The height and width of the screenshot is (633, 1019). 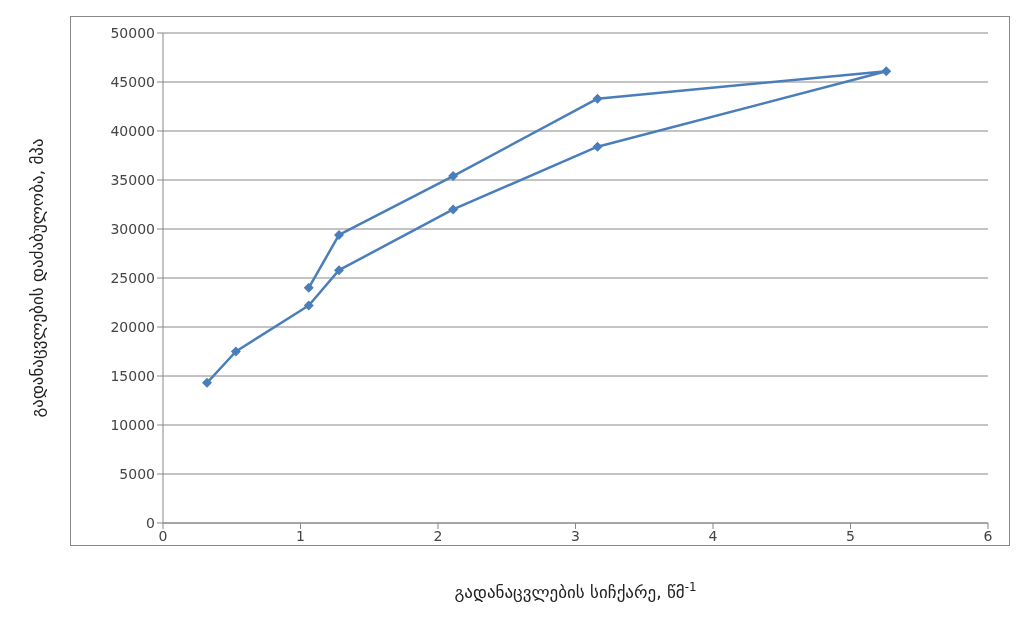 I want to click on x-axis-title: გადანაცვლების სიჩქარე, წმ$^{-1}$, so click(x=575, y=591).